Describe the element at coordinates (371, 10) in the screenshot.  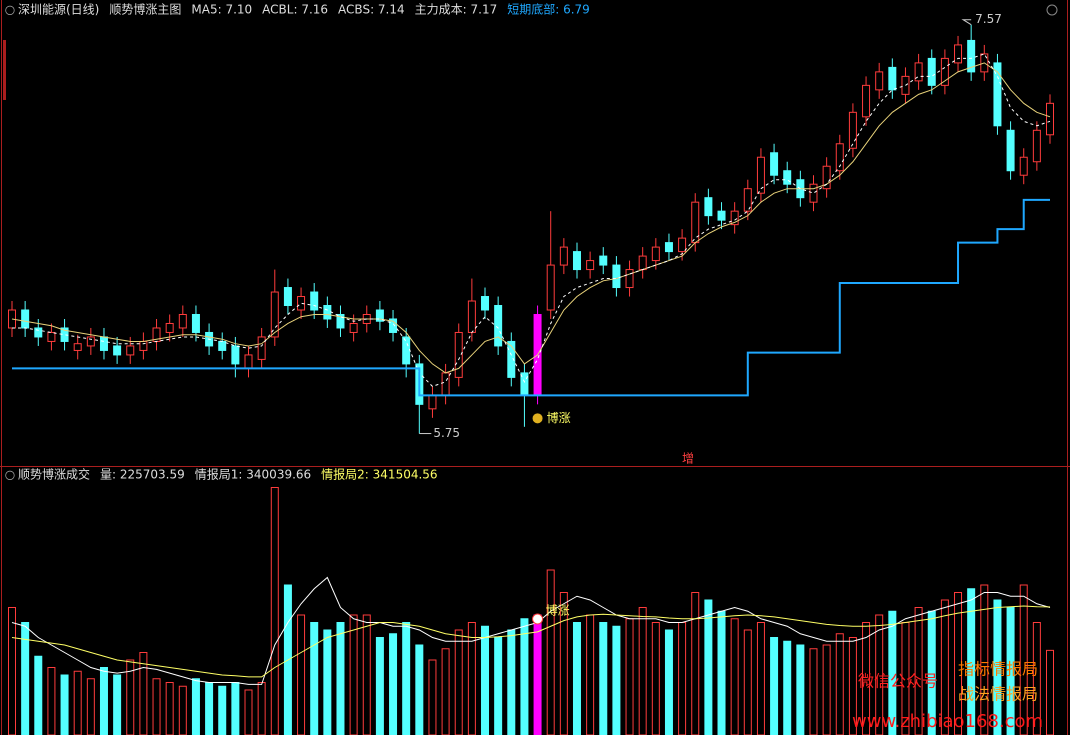
I see `header-item: ACBS: 7.14` at that location.